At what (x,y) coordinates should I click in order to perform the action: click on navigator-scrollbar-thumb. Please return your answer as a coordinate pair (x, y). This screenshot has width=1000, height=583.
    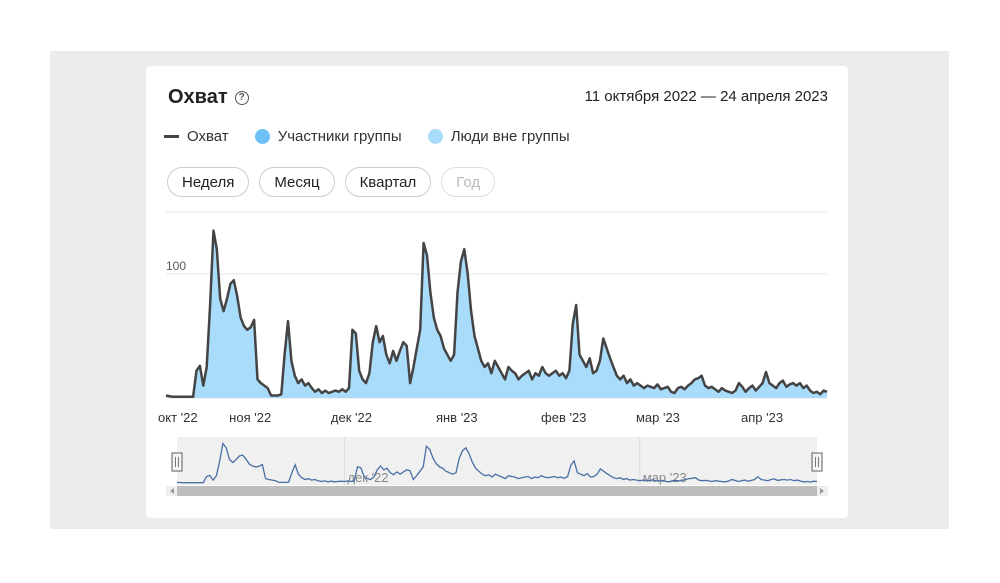
    Looking at the image, I should click on (497, 491).